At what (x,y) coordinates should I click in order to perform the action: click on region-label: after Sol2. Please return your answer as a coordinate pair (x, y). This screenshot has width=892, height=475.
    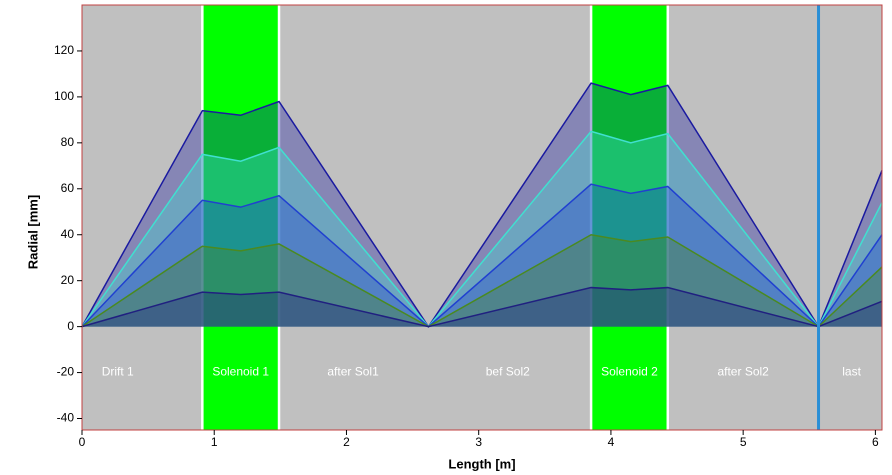
    Looking at the image, I should click on (743, 372).